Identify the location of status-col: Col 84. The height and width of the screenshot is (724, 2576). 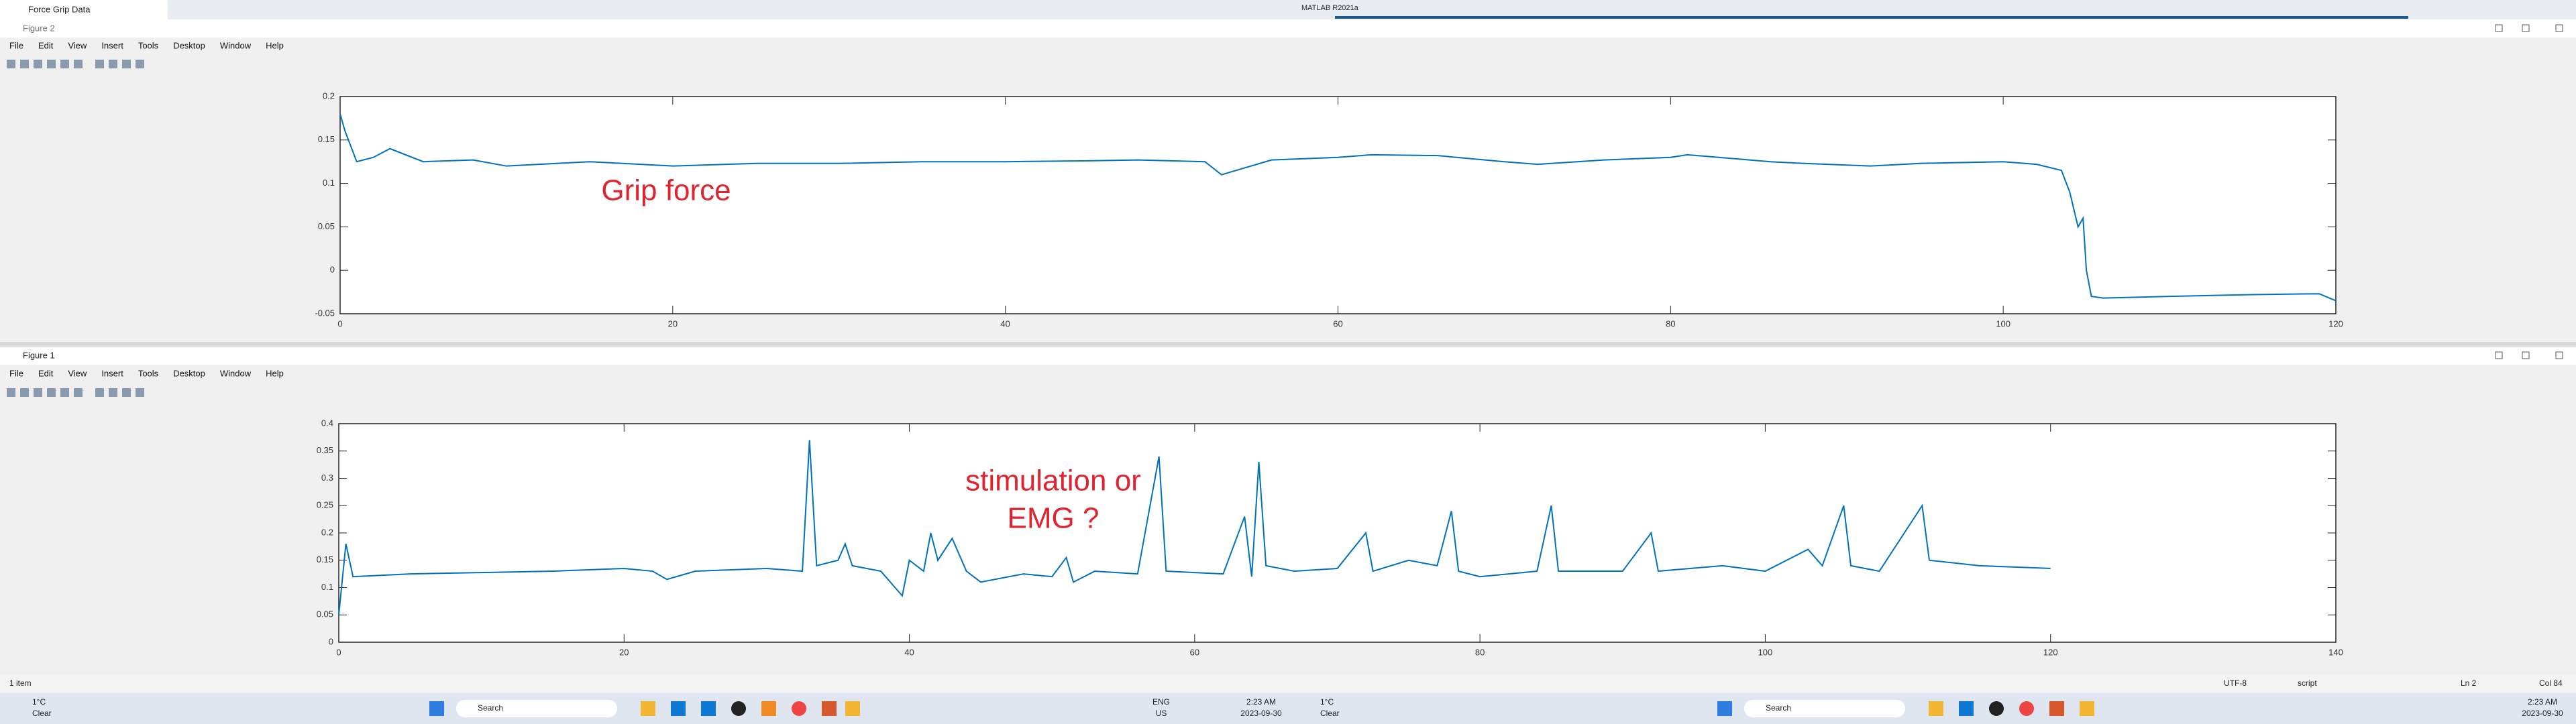
(2551, 683).